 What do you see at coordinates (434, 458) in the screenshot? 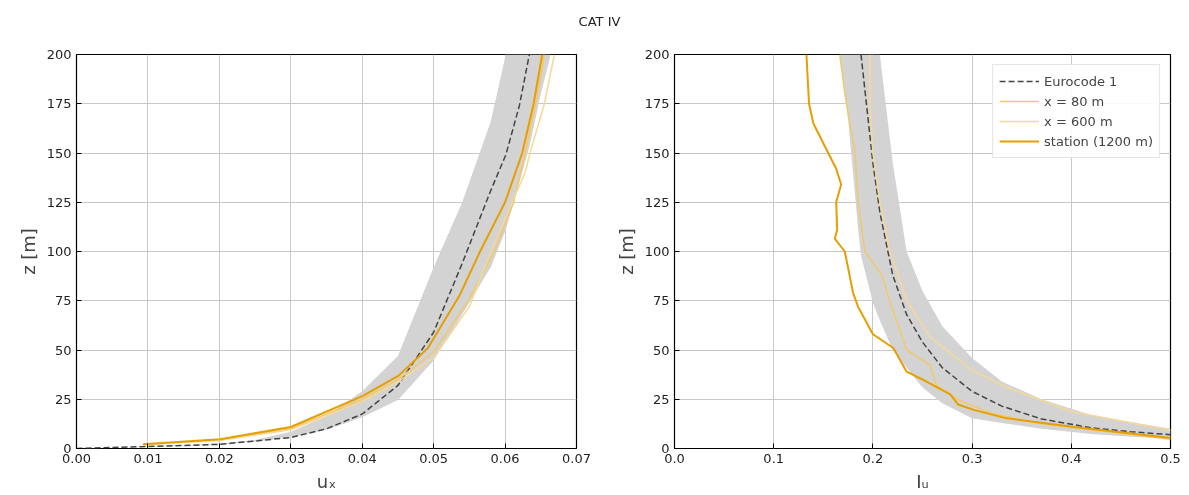
I see `x-tick-label: 0.05` at bounding box center [434, 458].